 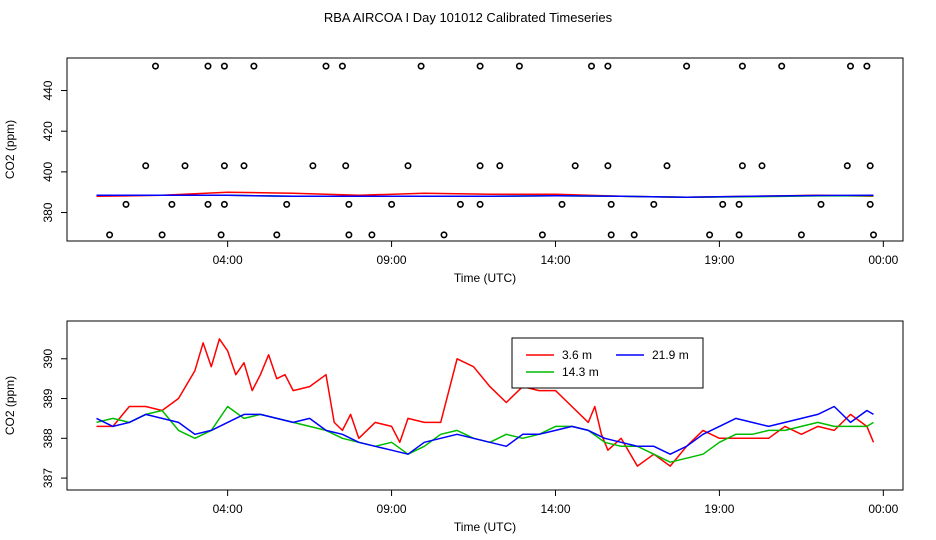 What do you see at coordinates (48, 131) in the screenshot?
I see `y-tick-label: 420` at bounding box center [48, 131].